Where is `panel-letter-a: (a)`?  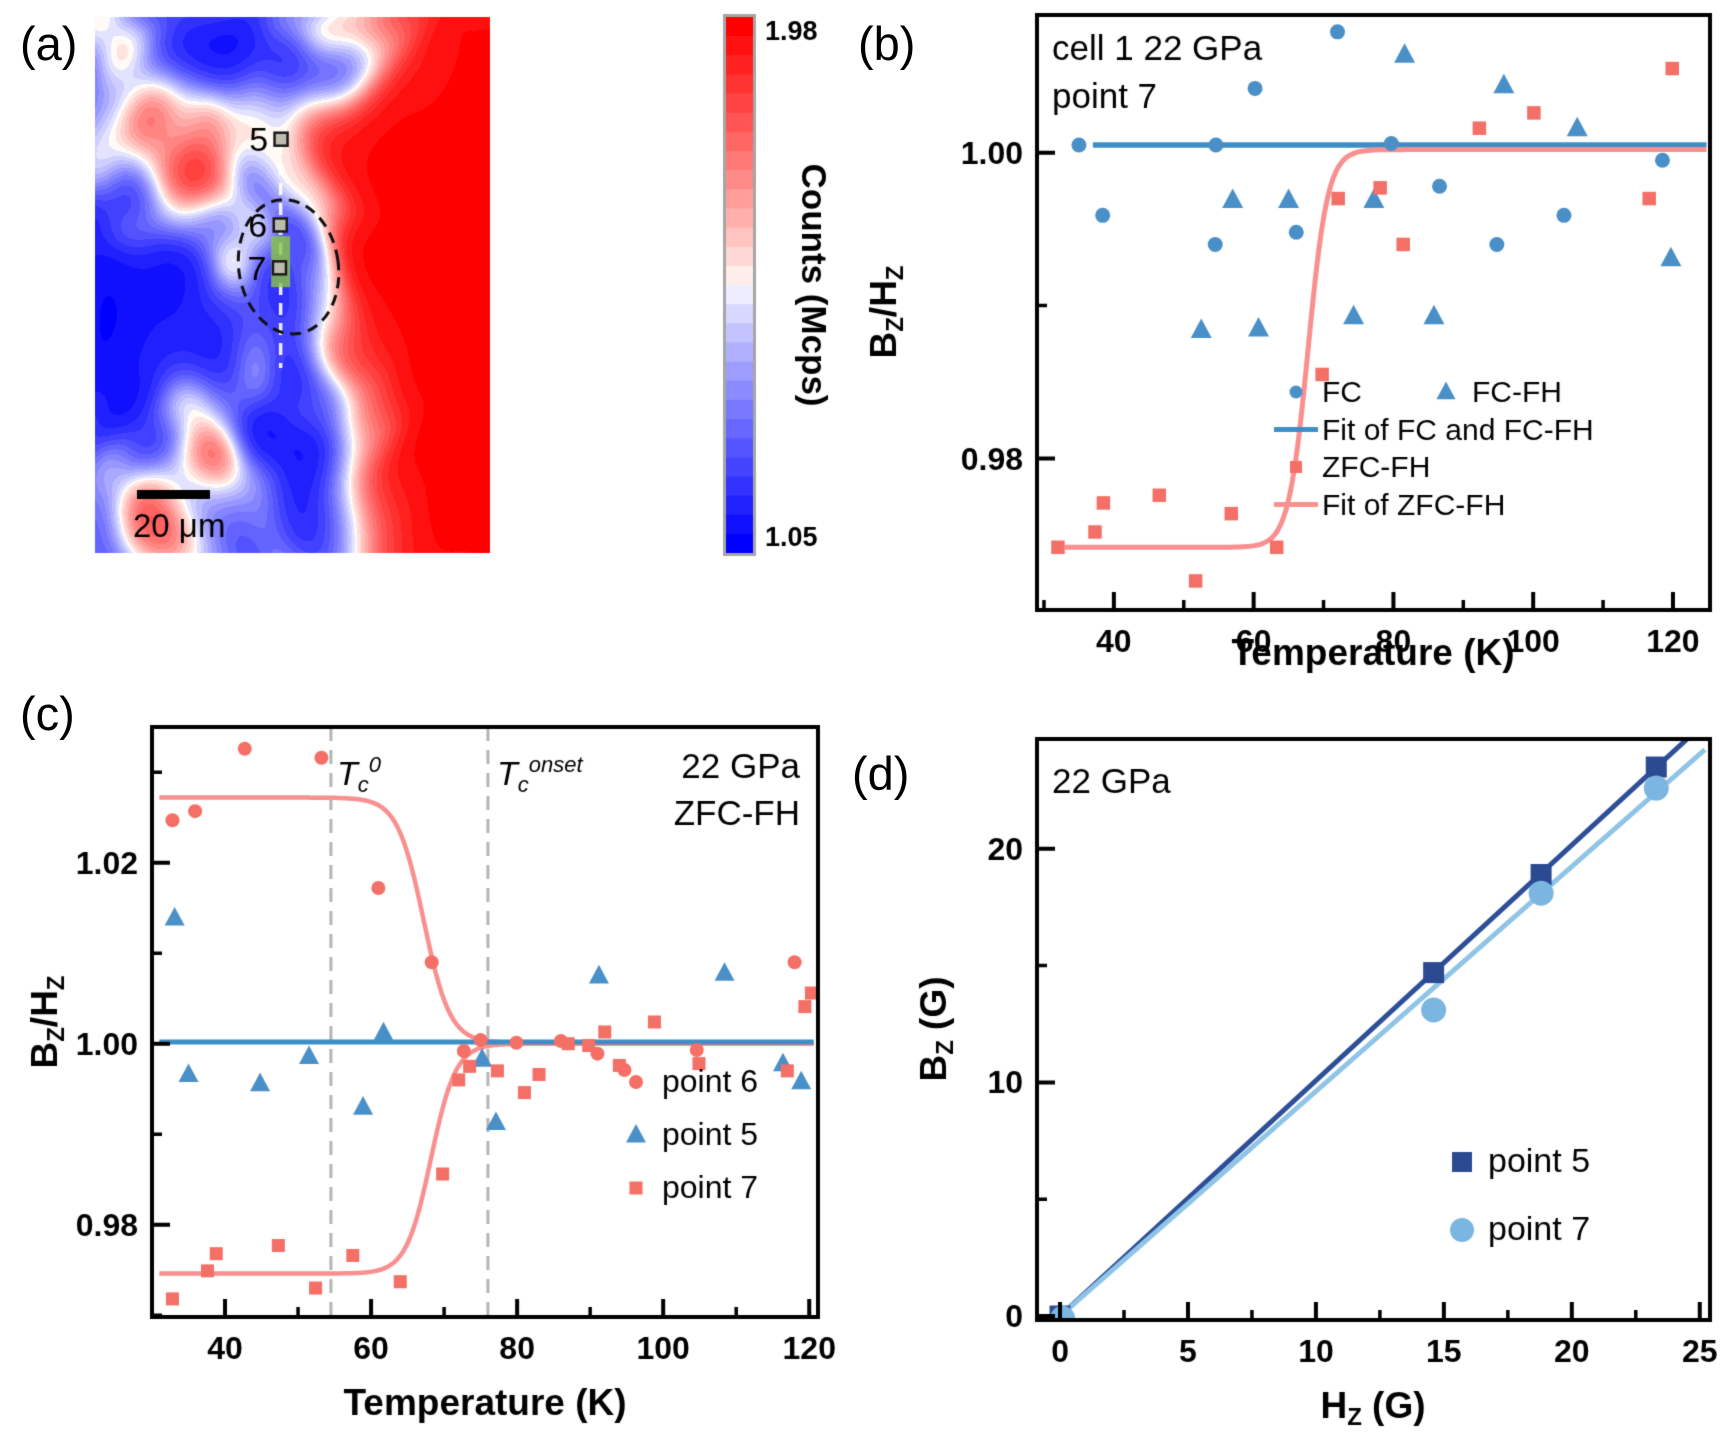
panel-letter-a: (a) is located at coordinates (49, 43).